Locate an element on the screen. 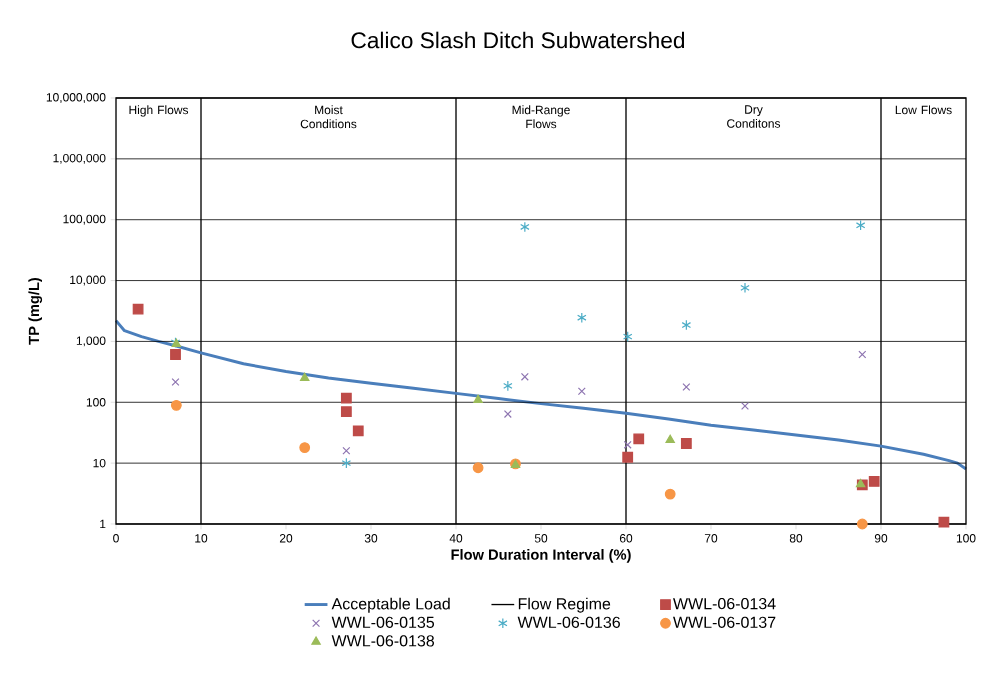  y-tick-label: 1,000 is located at coordinates (91, 341).